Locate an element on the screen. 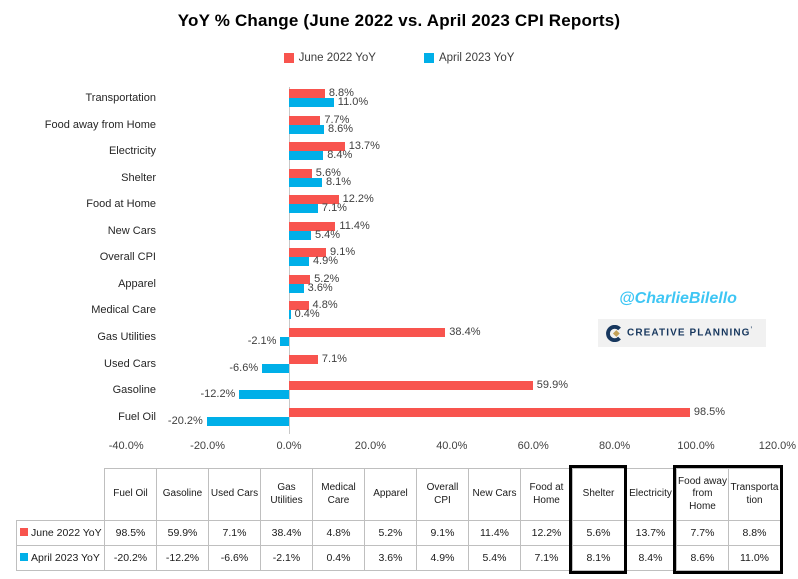  value-label: 4.9% is located at coordinates (325, 261).